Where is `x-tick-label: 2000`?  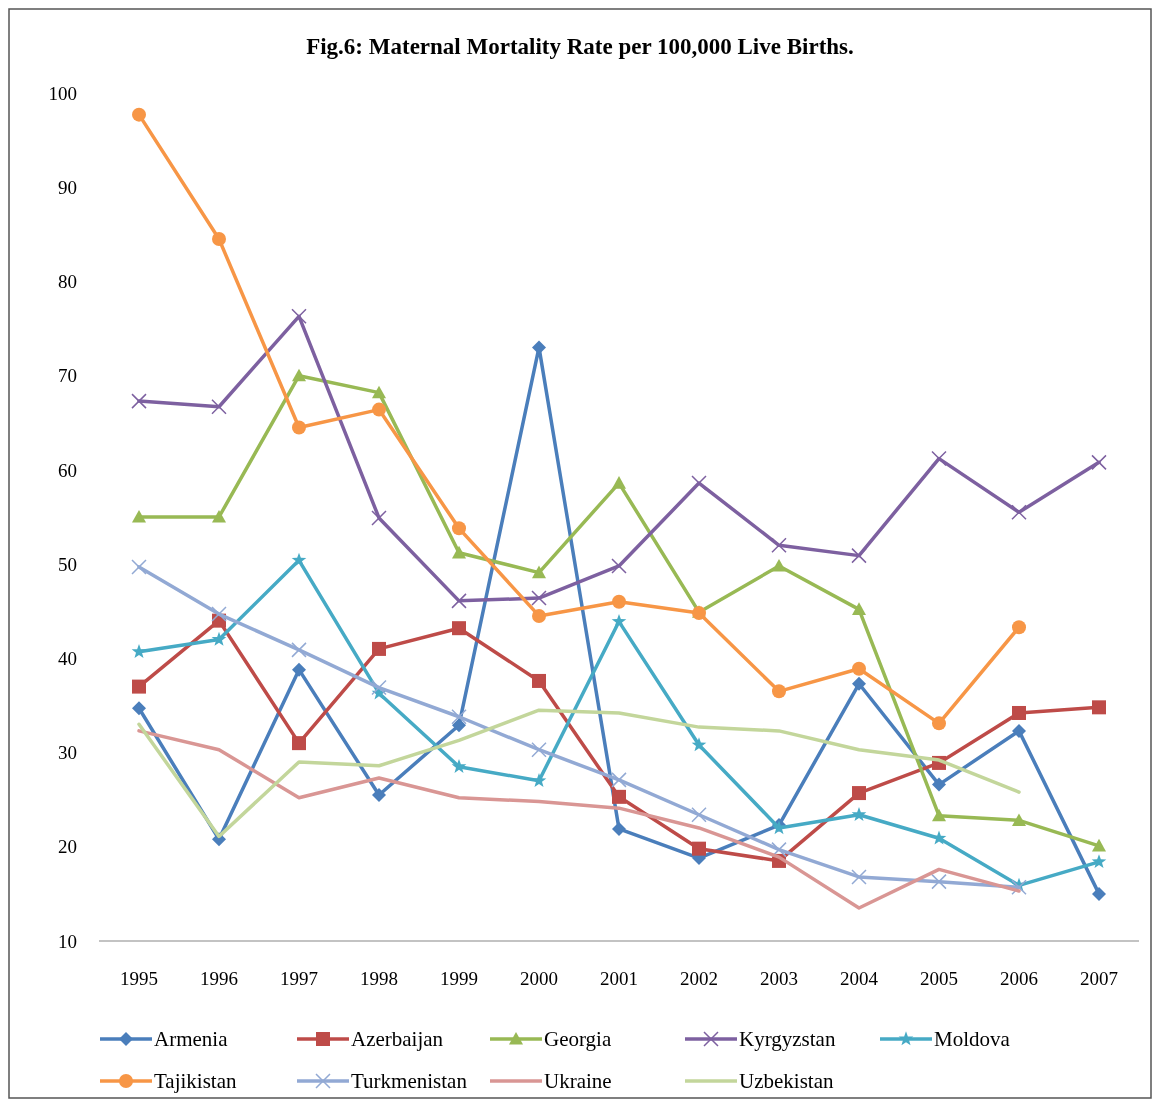
x-tick-label: 2000 is located at coordinates (539, 978).